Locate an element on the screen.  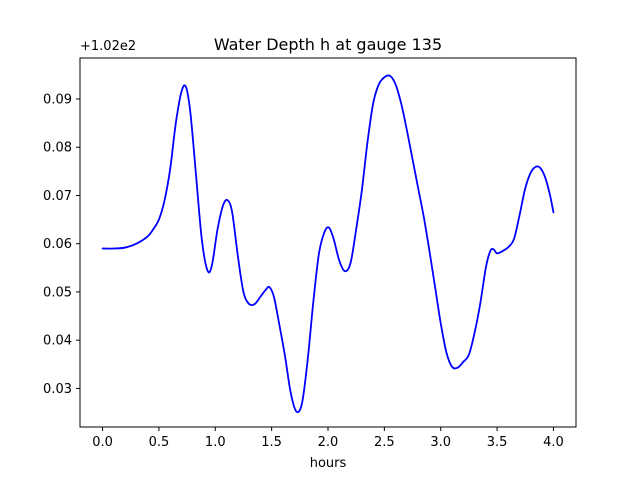
y-axis-ticks: 0.03 0.04 0.05 0.06 0.07 0.08 0.09 is located at coordinates (61, 245).